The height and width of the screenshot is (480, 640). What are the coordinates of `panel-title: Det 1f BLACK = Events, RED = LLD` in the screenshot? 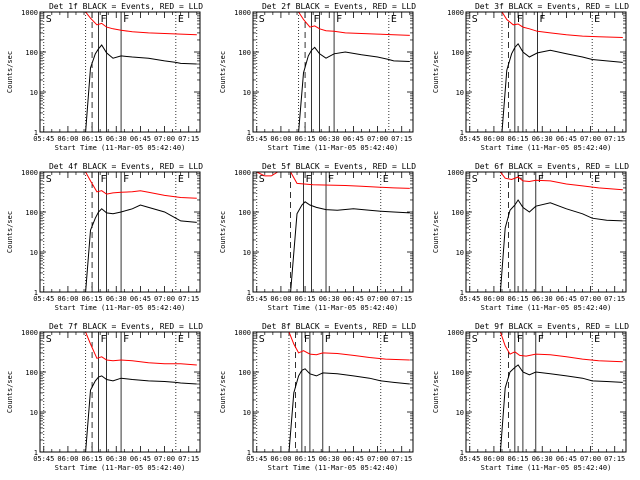 It's located at (126, 6).